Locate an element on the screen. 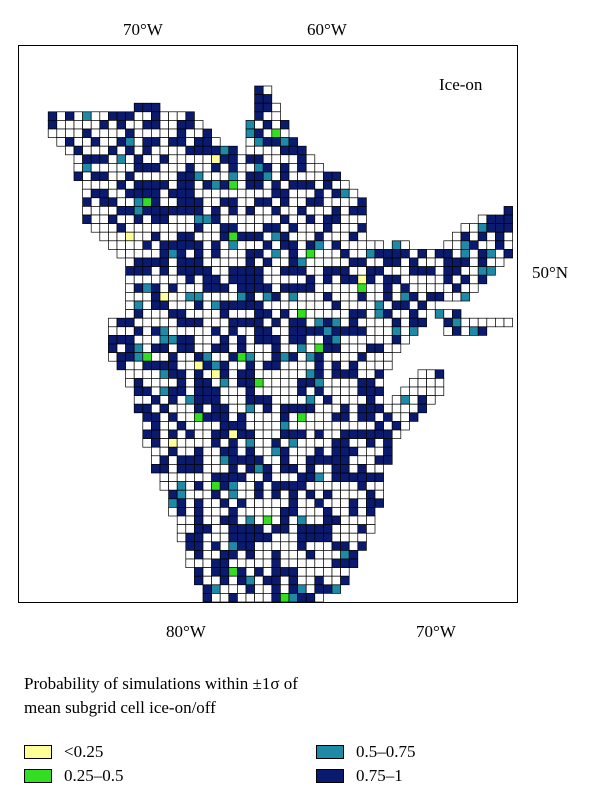  legend-label-025-05: 0.25–0.5 is located at coordinates (94, 775).